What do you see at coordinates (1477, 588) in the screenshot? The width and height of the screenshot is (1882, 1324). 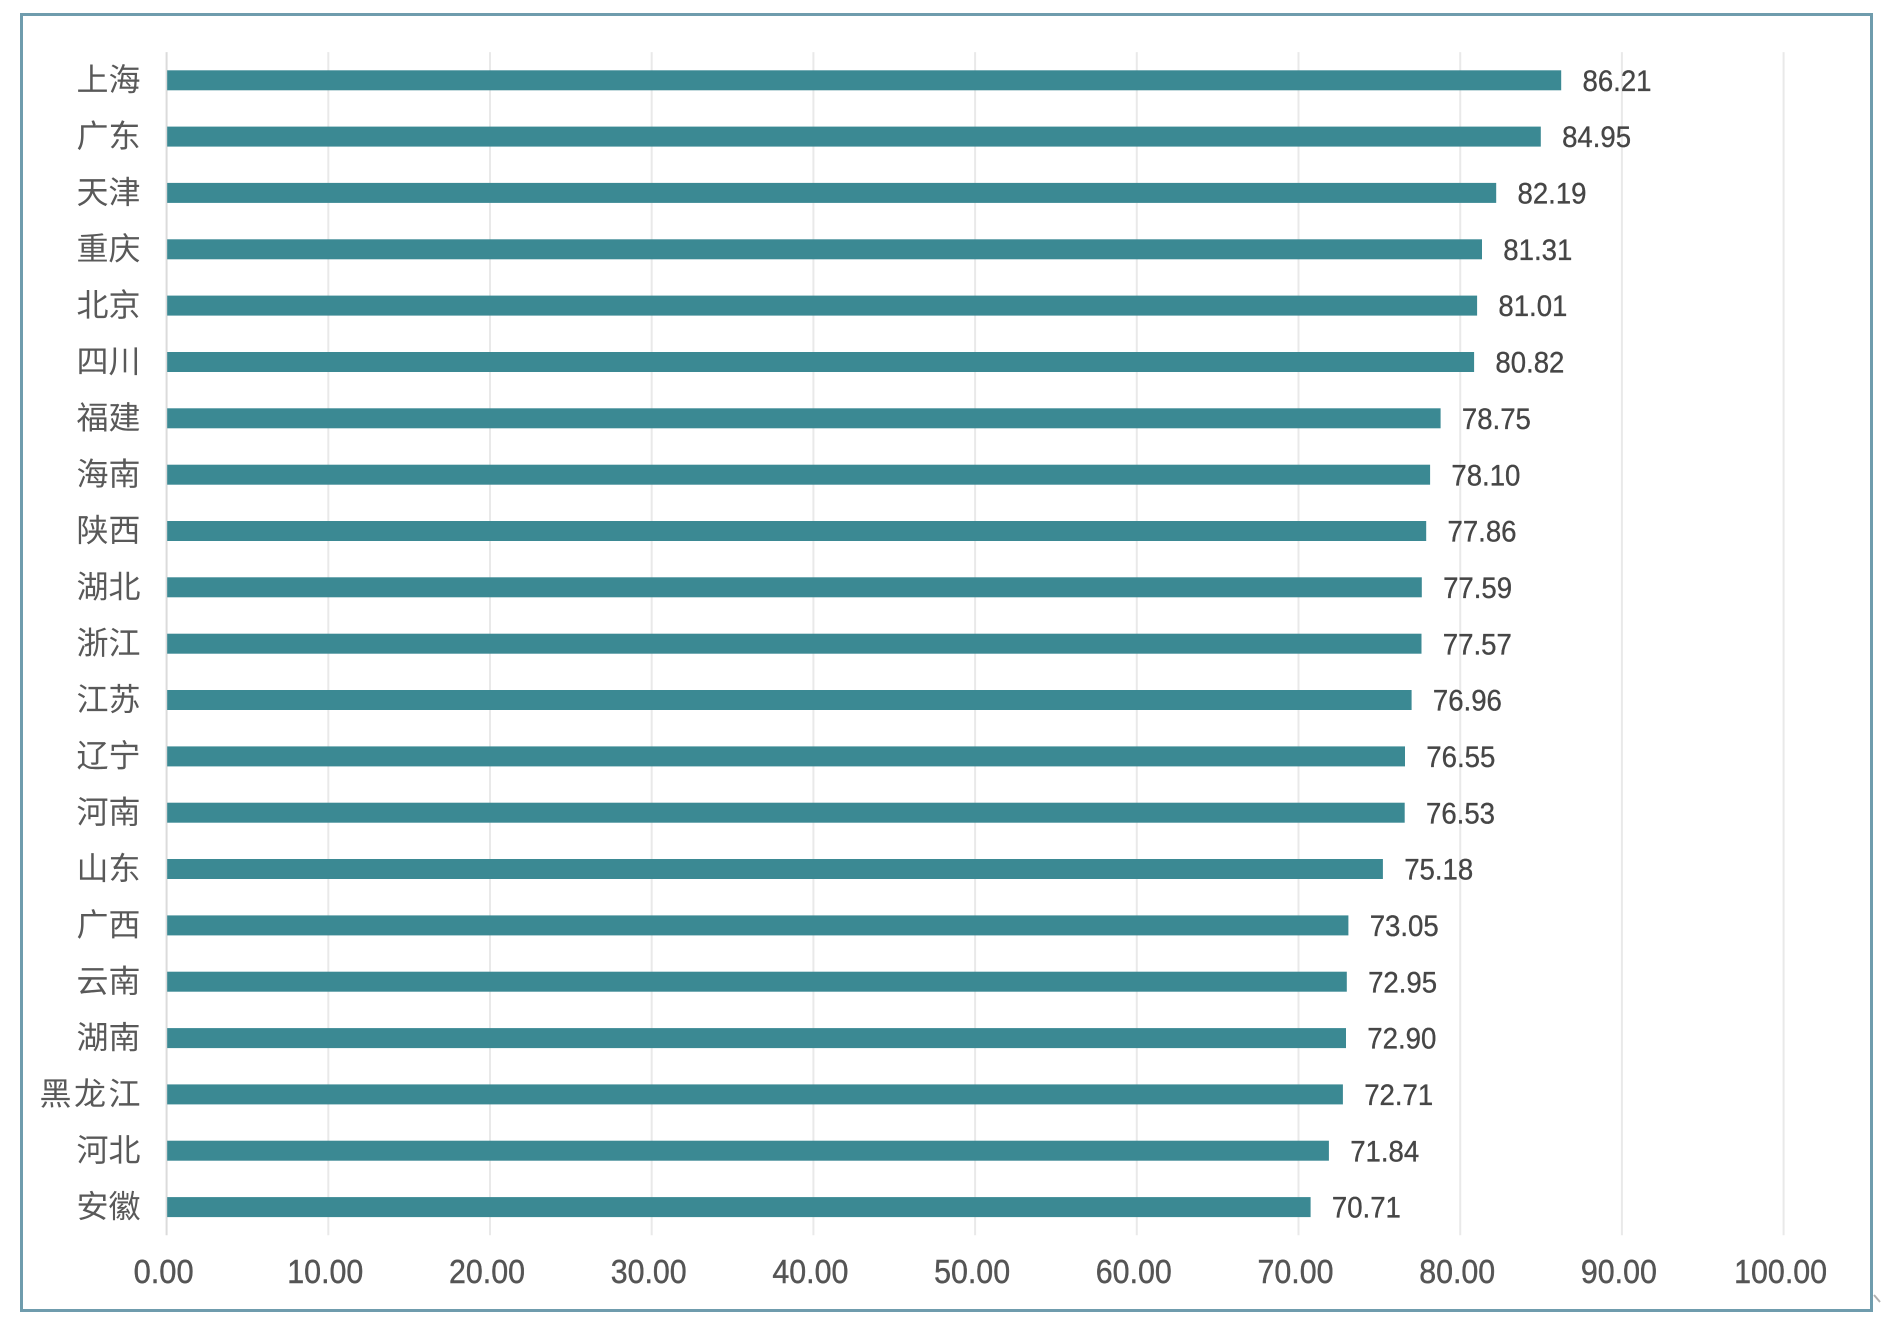 I see `svg-text: 77.59` at bounding box center [1477, 588].